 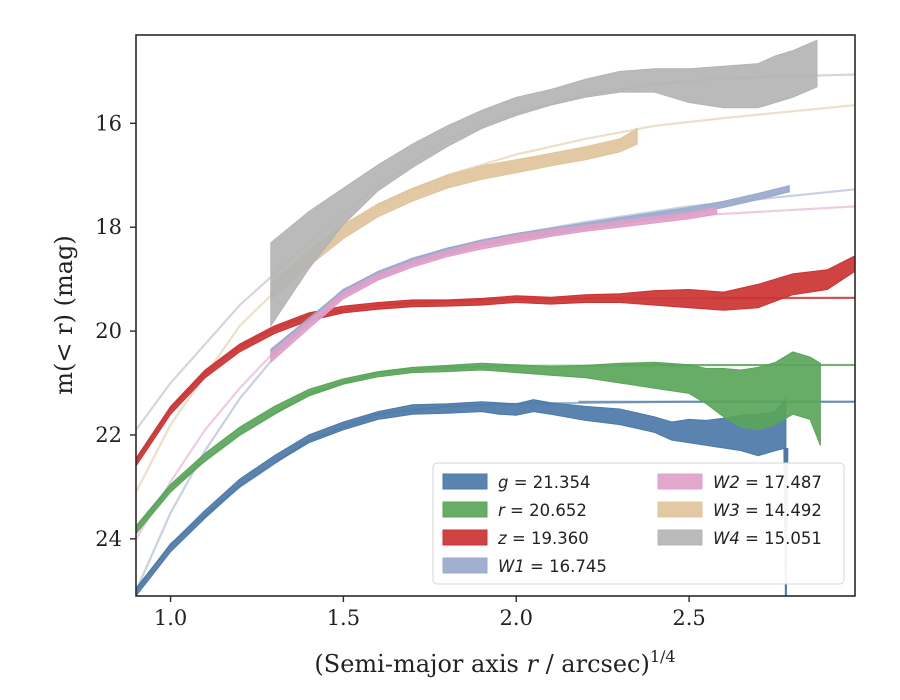 I want to click on legend-box, so click(x=638, y=523).